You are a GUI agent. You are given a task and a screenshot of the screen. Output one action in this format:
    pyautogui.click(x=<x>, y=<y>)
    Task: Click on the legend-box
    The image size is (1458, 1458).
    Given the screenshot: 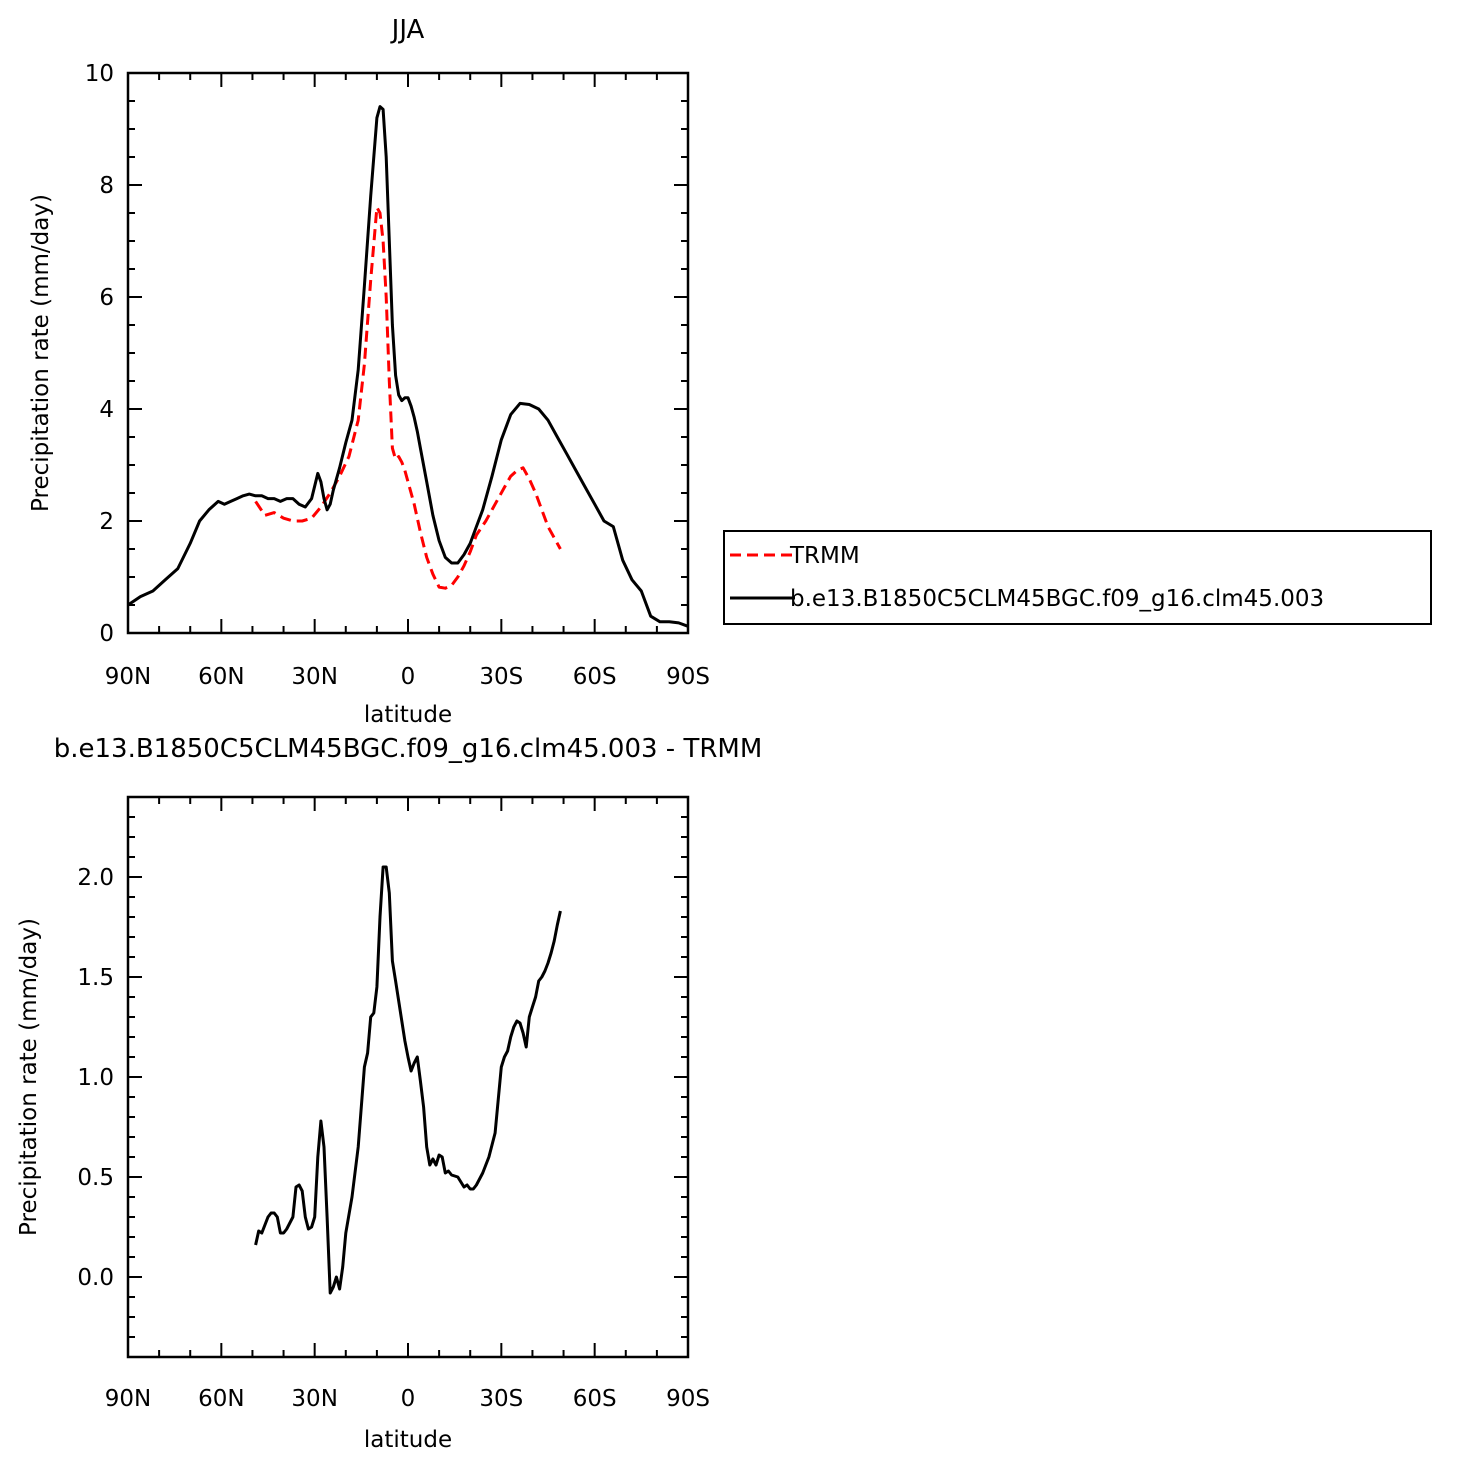 What is the action you would take?
    pyautogui.click(x=1077, y=577)
    